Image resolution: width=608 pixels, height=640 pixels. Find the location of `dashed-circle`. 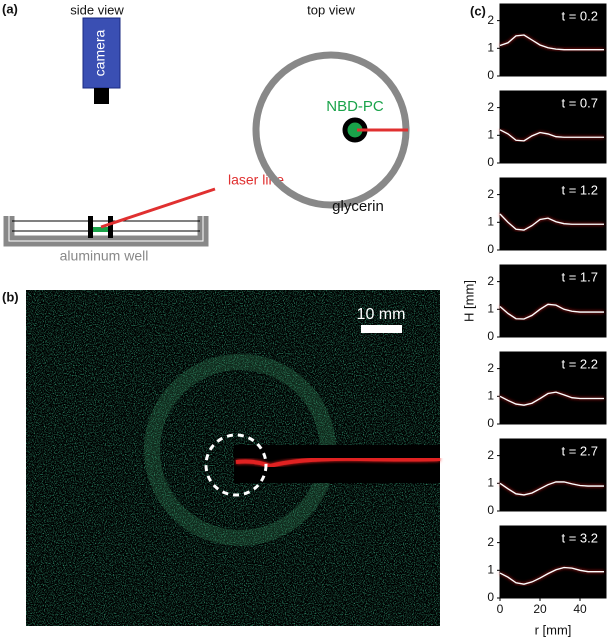

dashed-circle is located at coordinates (236, 465).